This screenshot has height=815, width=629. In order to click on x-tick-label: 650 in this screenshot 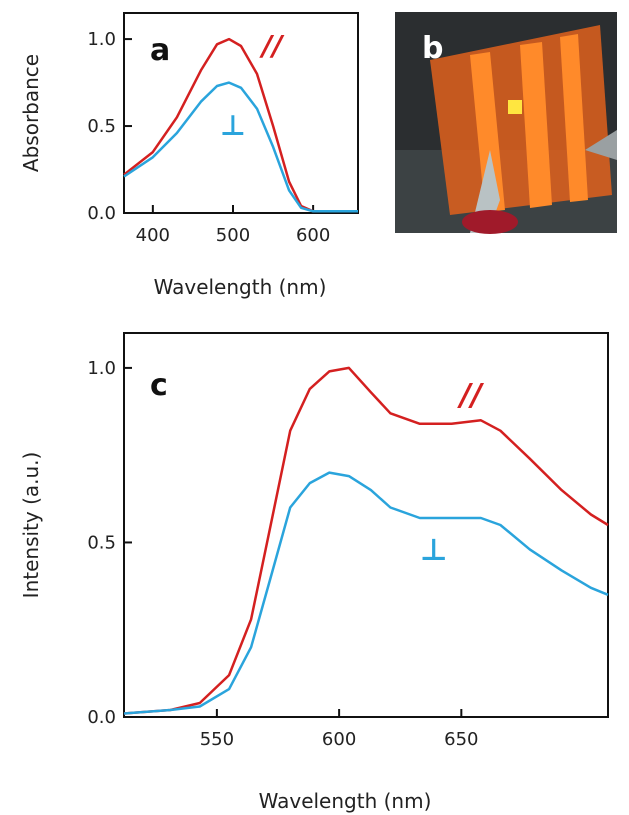, I will do `click(461, 739)`.